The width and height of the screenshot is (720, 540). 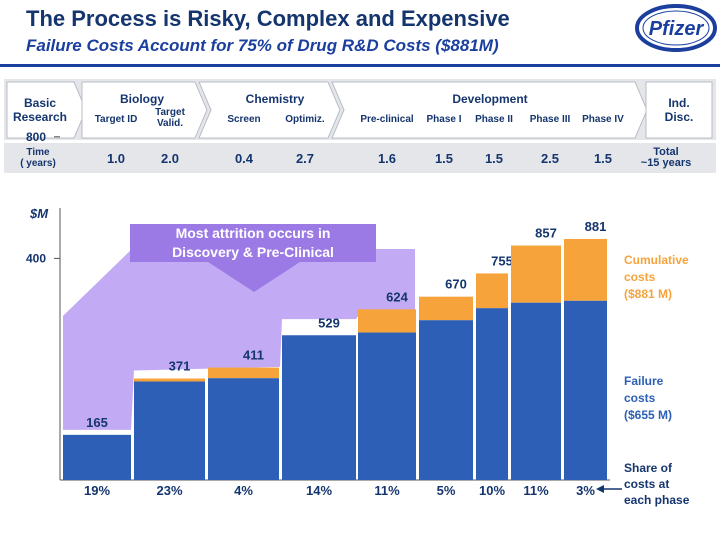 What do you see at coordinates (305, 158) in the screenshot?
I see `time-value: 2.7` at bounding box center [305, 158].